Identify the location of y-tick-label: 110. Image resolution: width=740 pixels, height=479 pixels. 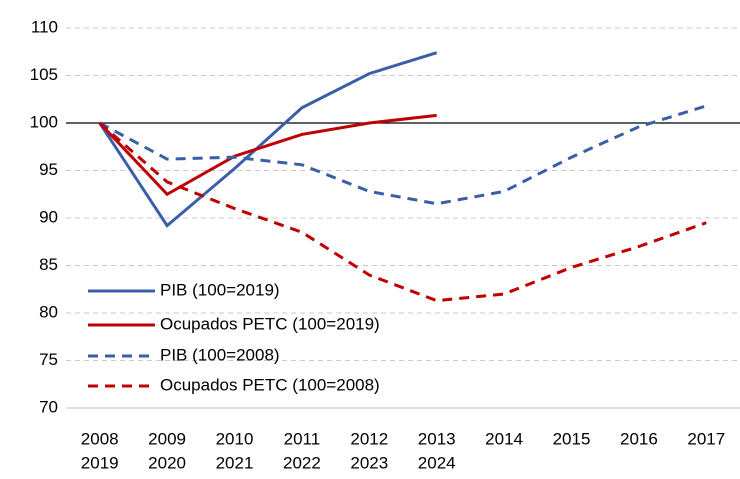
(44, 26).